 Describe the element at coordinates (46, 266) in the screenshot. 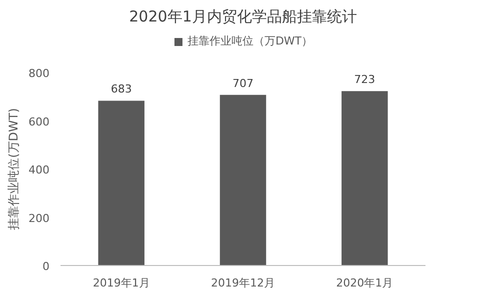

I see `y-tick-label: 0` at that location.